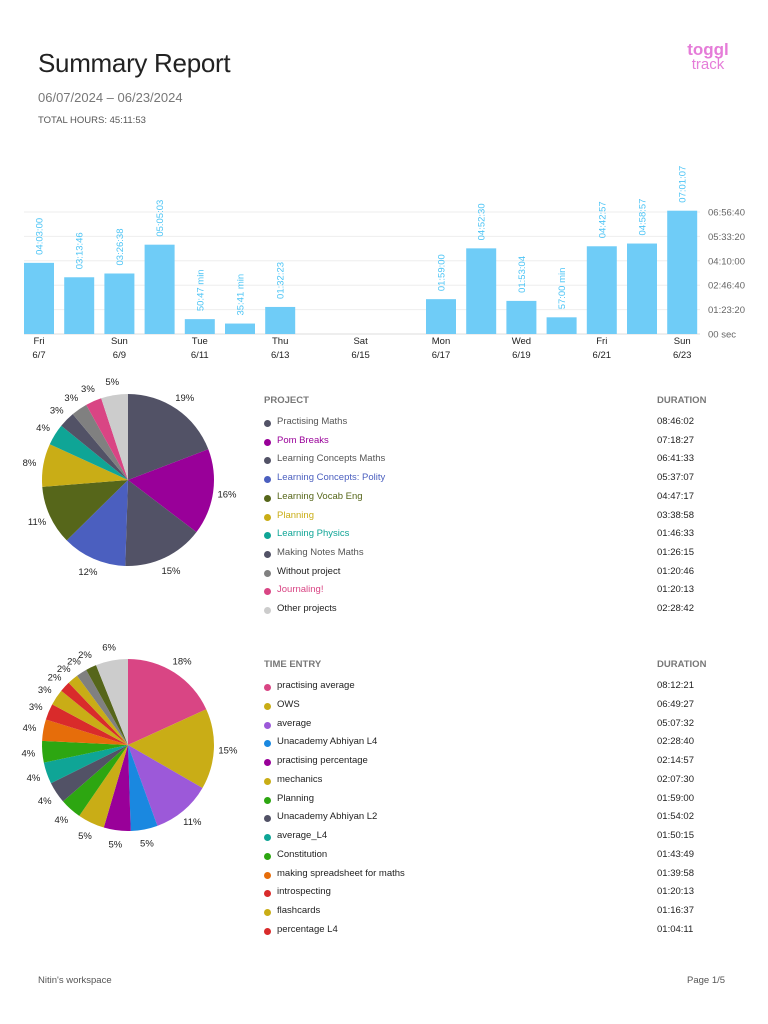  I want to click on bar-value-label: 04:52:30, so click(482, 221).